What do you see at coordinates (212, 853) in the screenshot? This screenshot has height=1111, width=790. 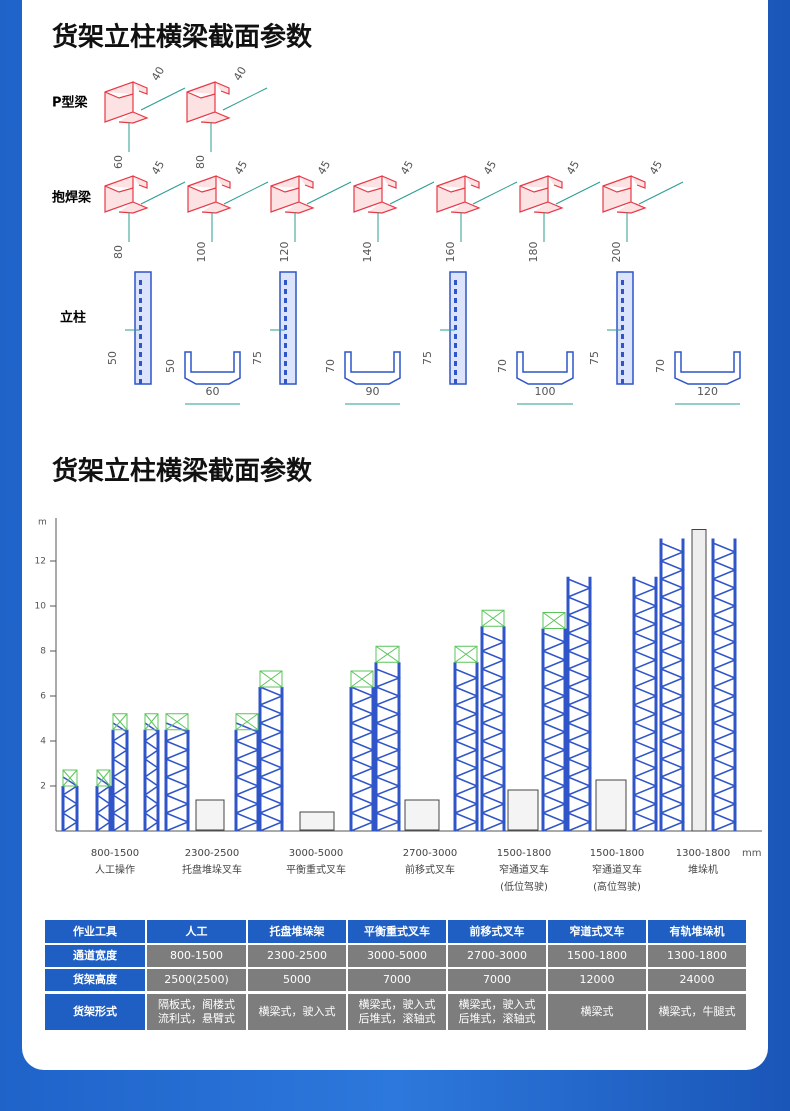 I see `group-label: 2300-2500` at bounding box center [212, 853].